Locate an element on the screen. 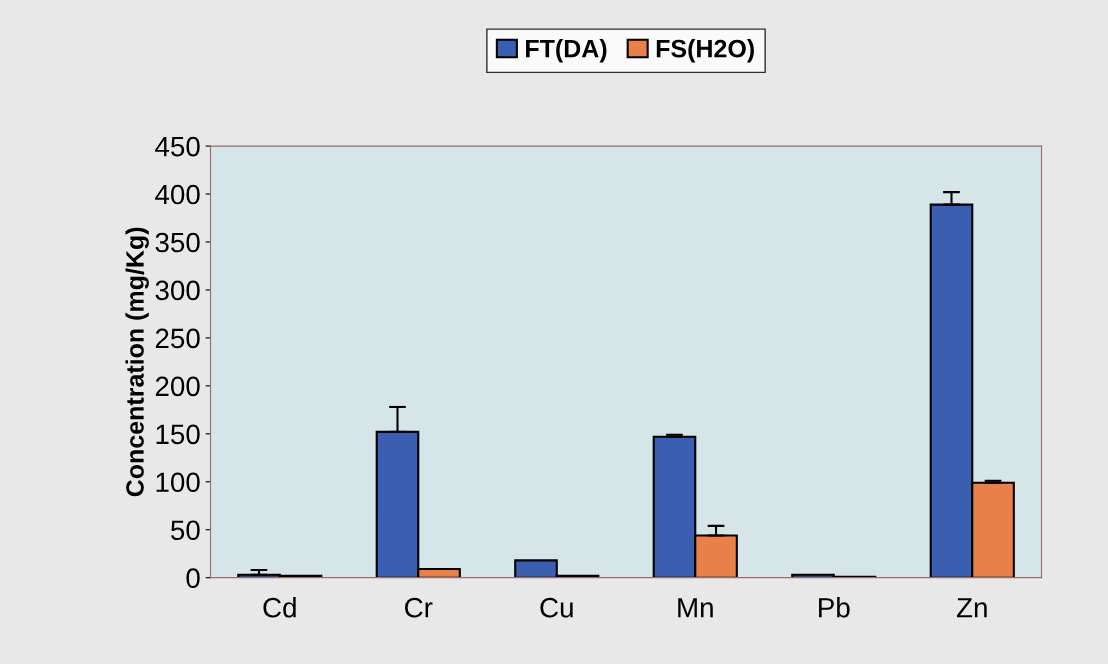 The width and height of the screenshot is (1108, 664). x-tick-label: Cu is located at coordinates (556, 607).